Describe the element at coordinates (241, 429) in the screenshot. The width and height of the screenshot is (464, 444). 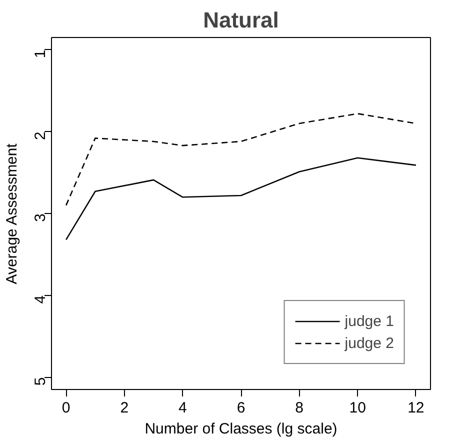
I see `x-axis-title: Number of Classes (lg scale)` at that location.